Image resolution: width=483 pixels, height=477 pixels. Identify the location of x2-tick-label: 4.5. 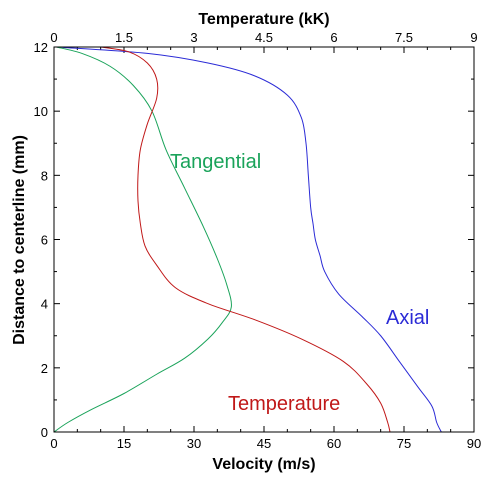
(264, 37).